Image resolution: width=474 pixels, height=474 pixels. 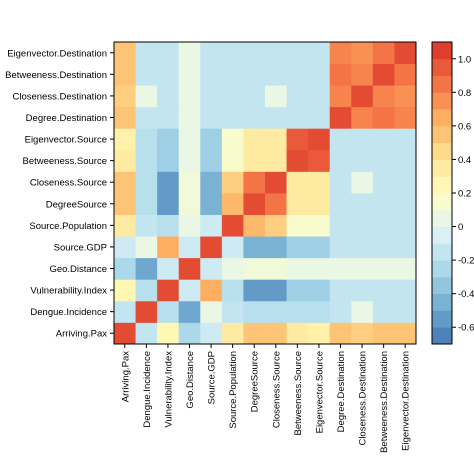 I want to click on heatmap-cell-DegreeSource-Closeness.Source, so click(x=254, y=182).